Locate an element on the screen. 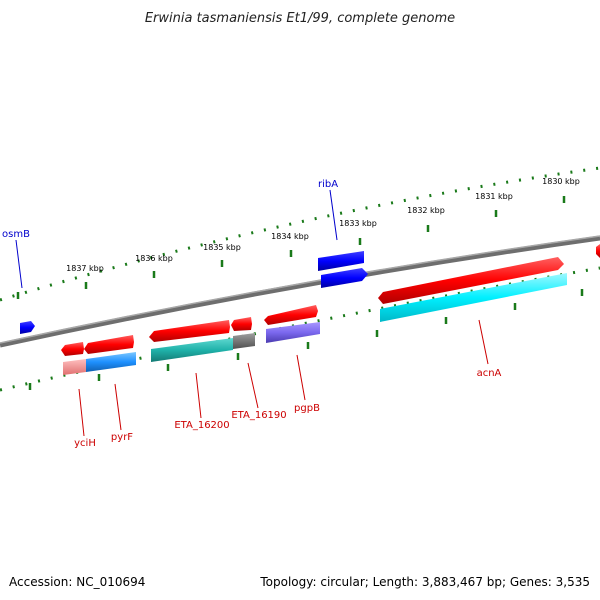 The width and height of the screenshot is (600, 600). gene-ETA_16190-feature is located at coordinates (244, 341).